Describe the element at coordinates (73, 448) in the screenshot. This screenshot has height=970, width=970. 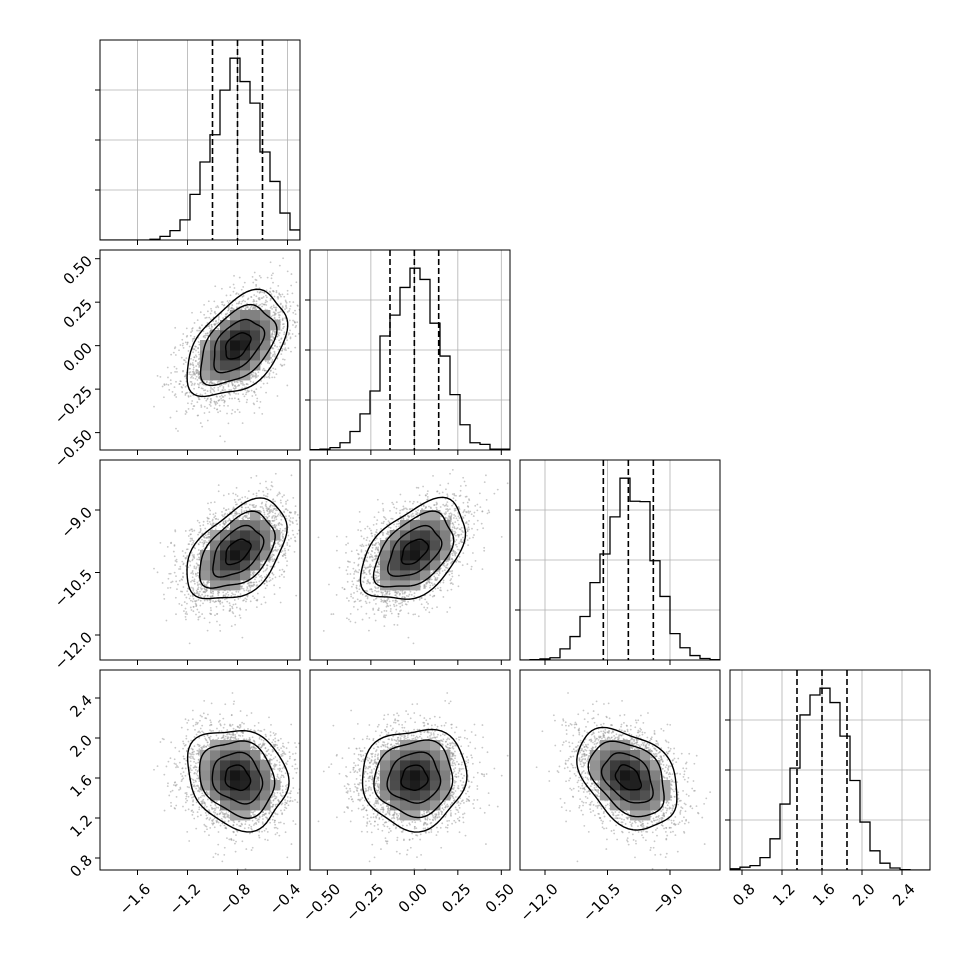
I see `y-tick-label: −0.50` at that location.